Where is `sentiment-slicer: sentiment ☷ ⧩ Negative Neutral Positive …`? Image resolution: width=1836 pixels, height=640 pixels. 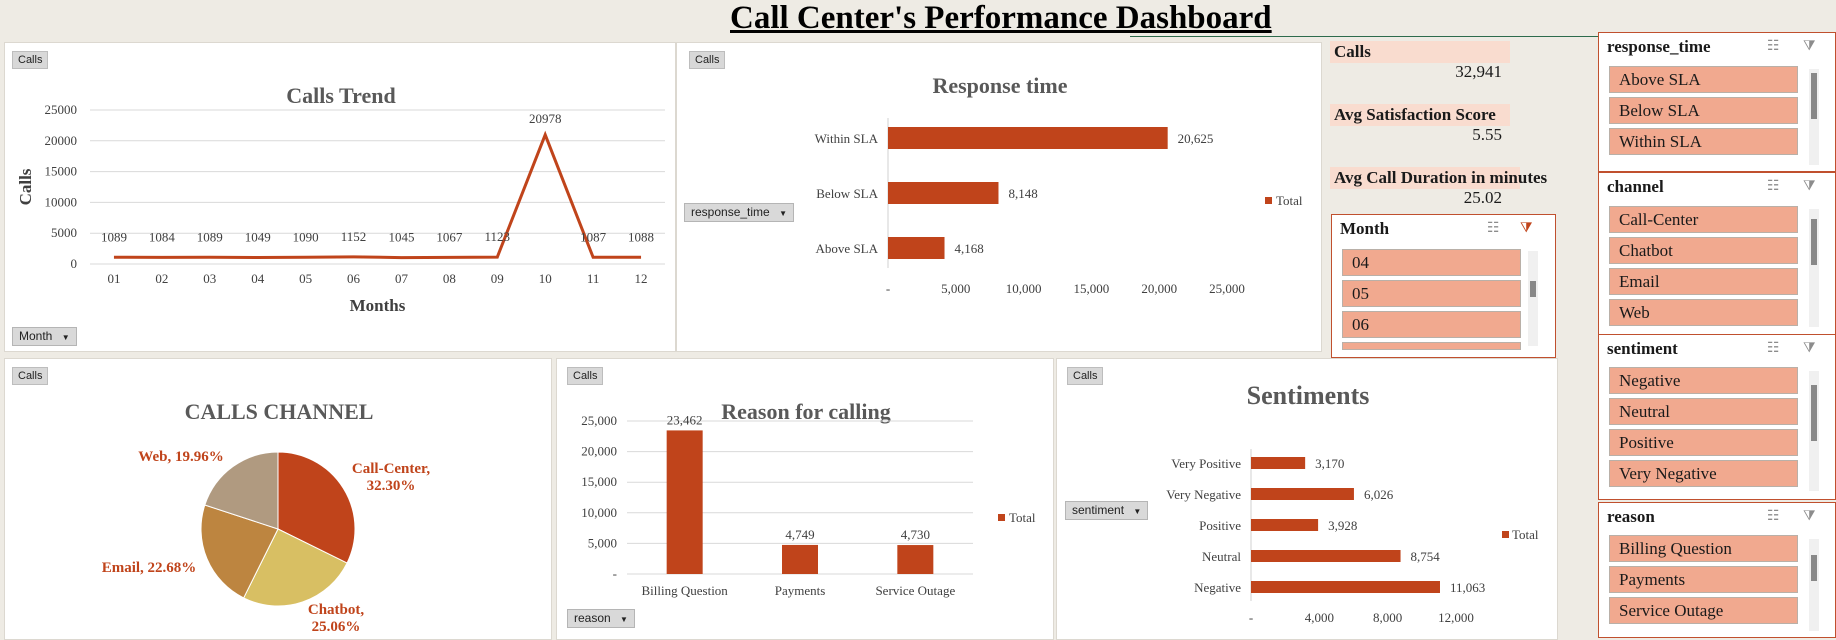
sentiment-slicer: sentiment ☷ ⧩ Negative Neutral Positive … is located at coordinates (1717, 417).